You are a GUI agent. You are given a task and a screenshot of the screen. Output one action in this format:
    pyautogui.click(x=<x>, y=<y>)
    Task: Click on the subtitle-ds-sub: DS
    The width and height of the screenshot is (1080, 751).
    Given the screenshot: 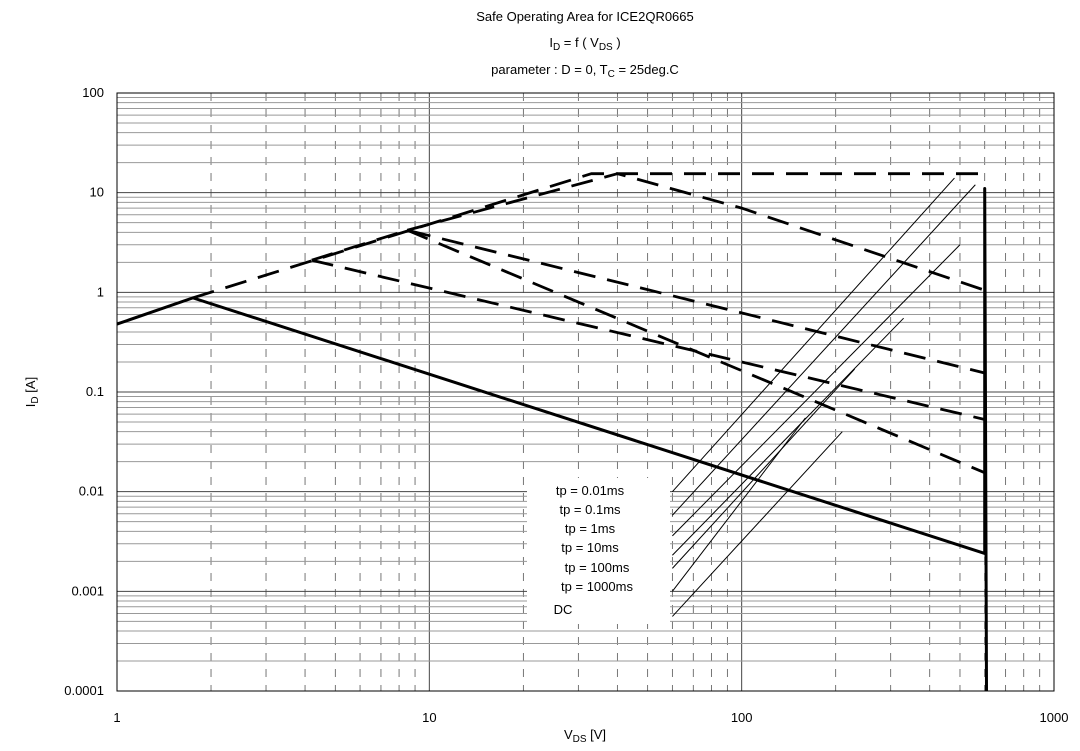 What is the action you would take?
    pyautogui.click(x=606, y=47)
    